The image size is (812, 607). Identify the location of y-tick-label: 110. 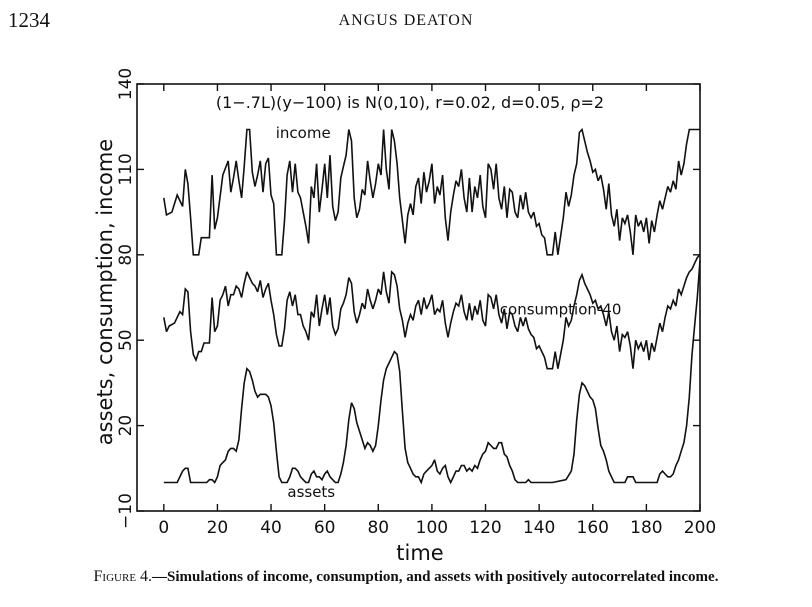
(126, 169).